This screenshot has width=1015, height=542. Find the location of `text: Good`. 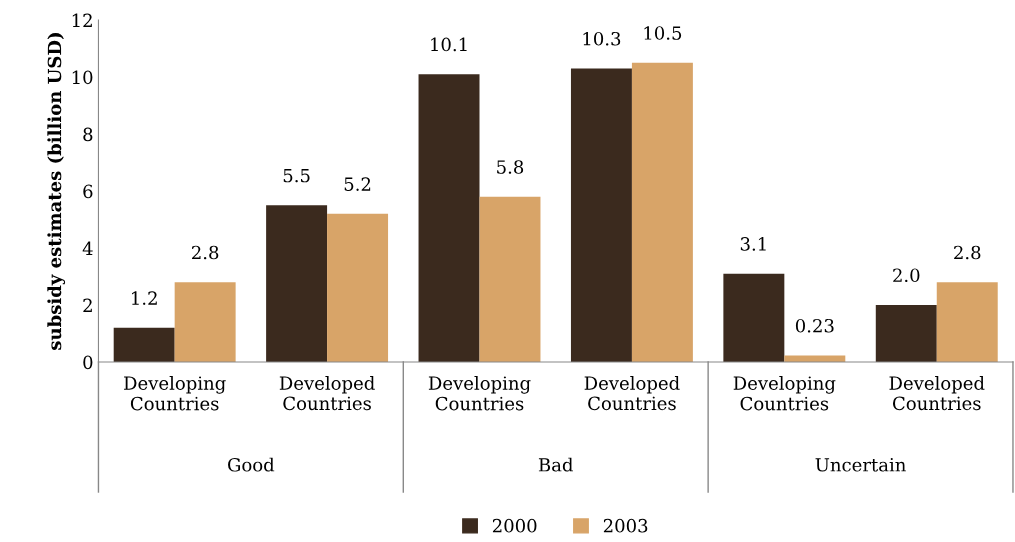

text: Good is located at coordinates (251, 464).